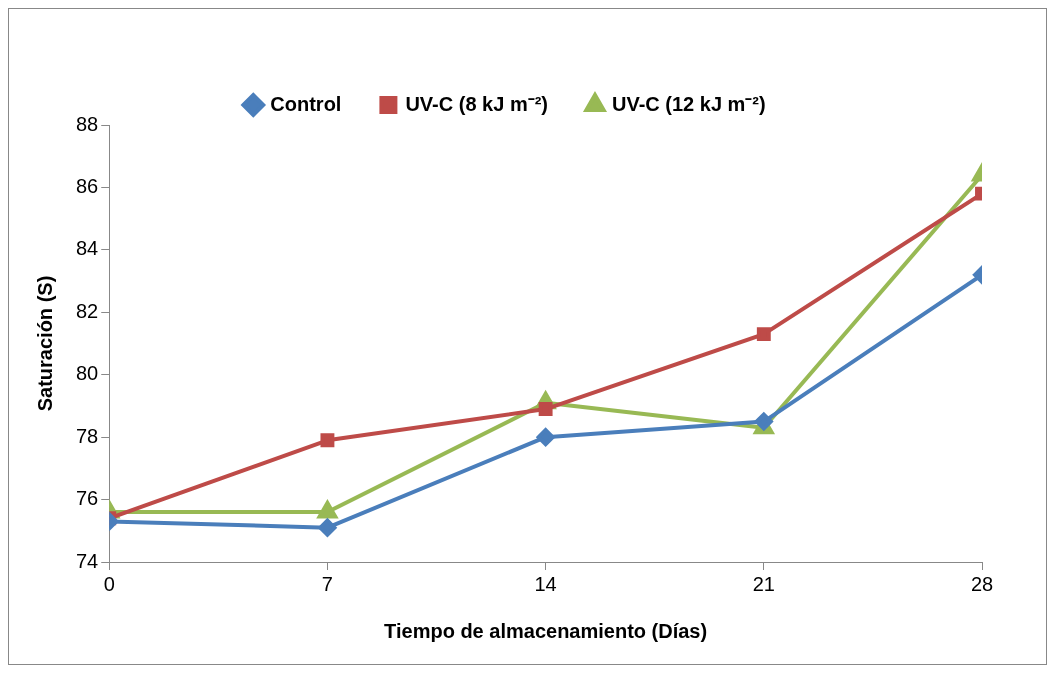 This screenshot has width=1057, height=673. What do you see at coordinates (87, 435) in the screenshot?
I see `y-tick-label: 78` at bounding box center [87, 435].